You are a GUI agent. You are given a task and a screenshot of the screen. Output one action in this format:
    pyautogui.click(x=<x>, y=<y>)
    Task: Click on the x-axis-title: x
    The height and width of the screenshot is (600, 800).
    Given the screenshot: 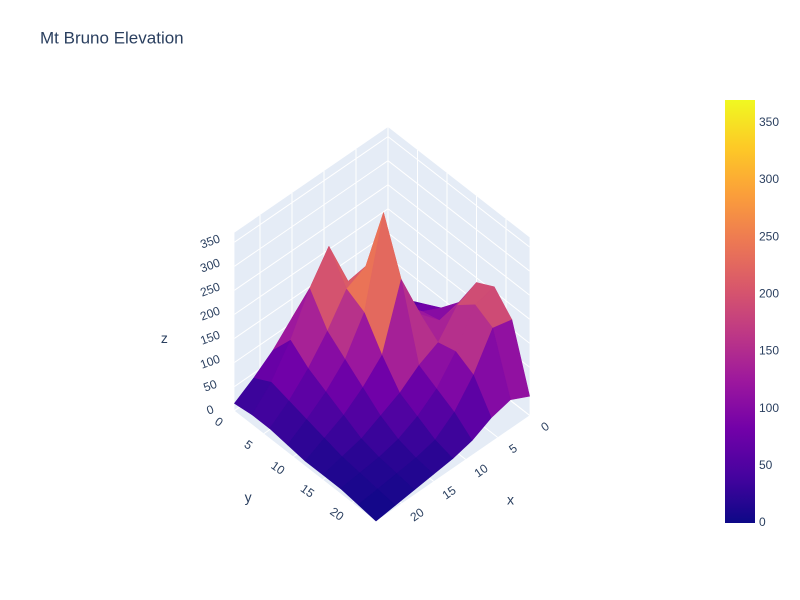 What is the action you would take?
    pyautogui.click(x=510, y=500)
    